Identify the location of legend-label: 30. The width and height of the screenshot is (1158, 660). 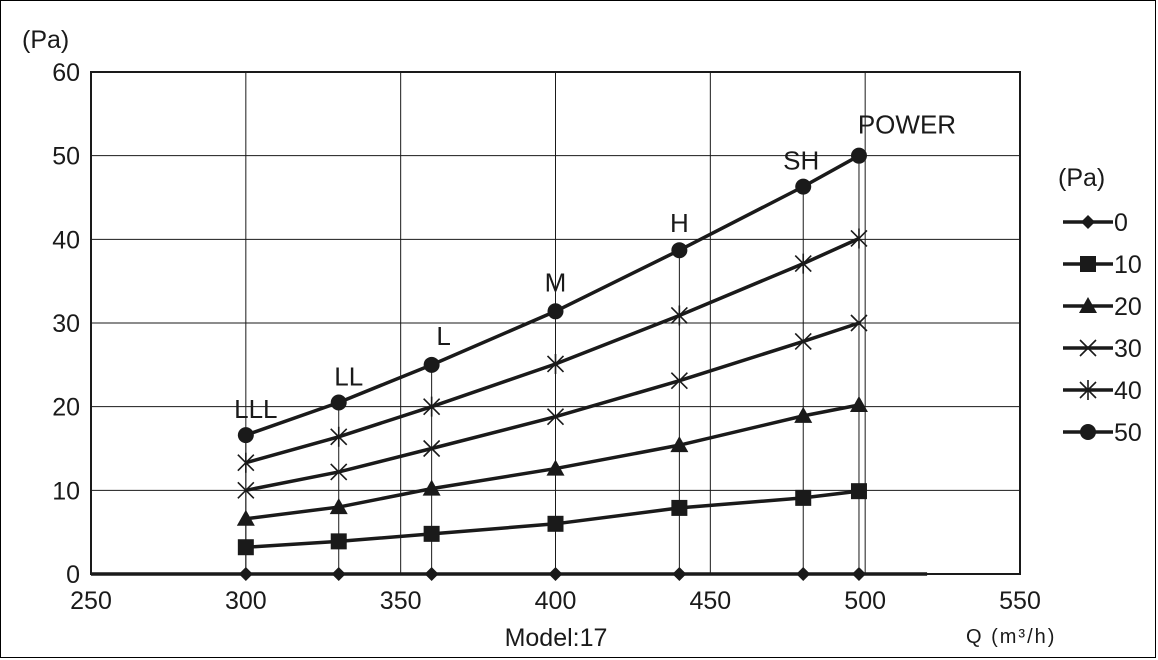
(1128, 349).